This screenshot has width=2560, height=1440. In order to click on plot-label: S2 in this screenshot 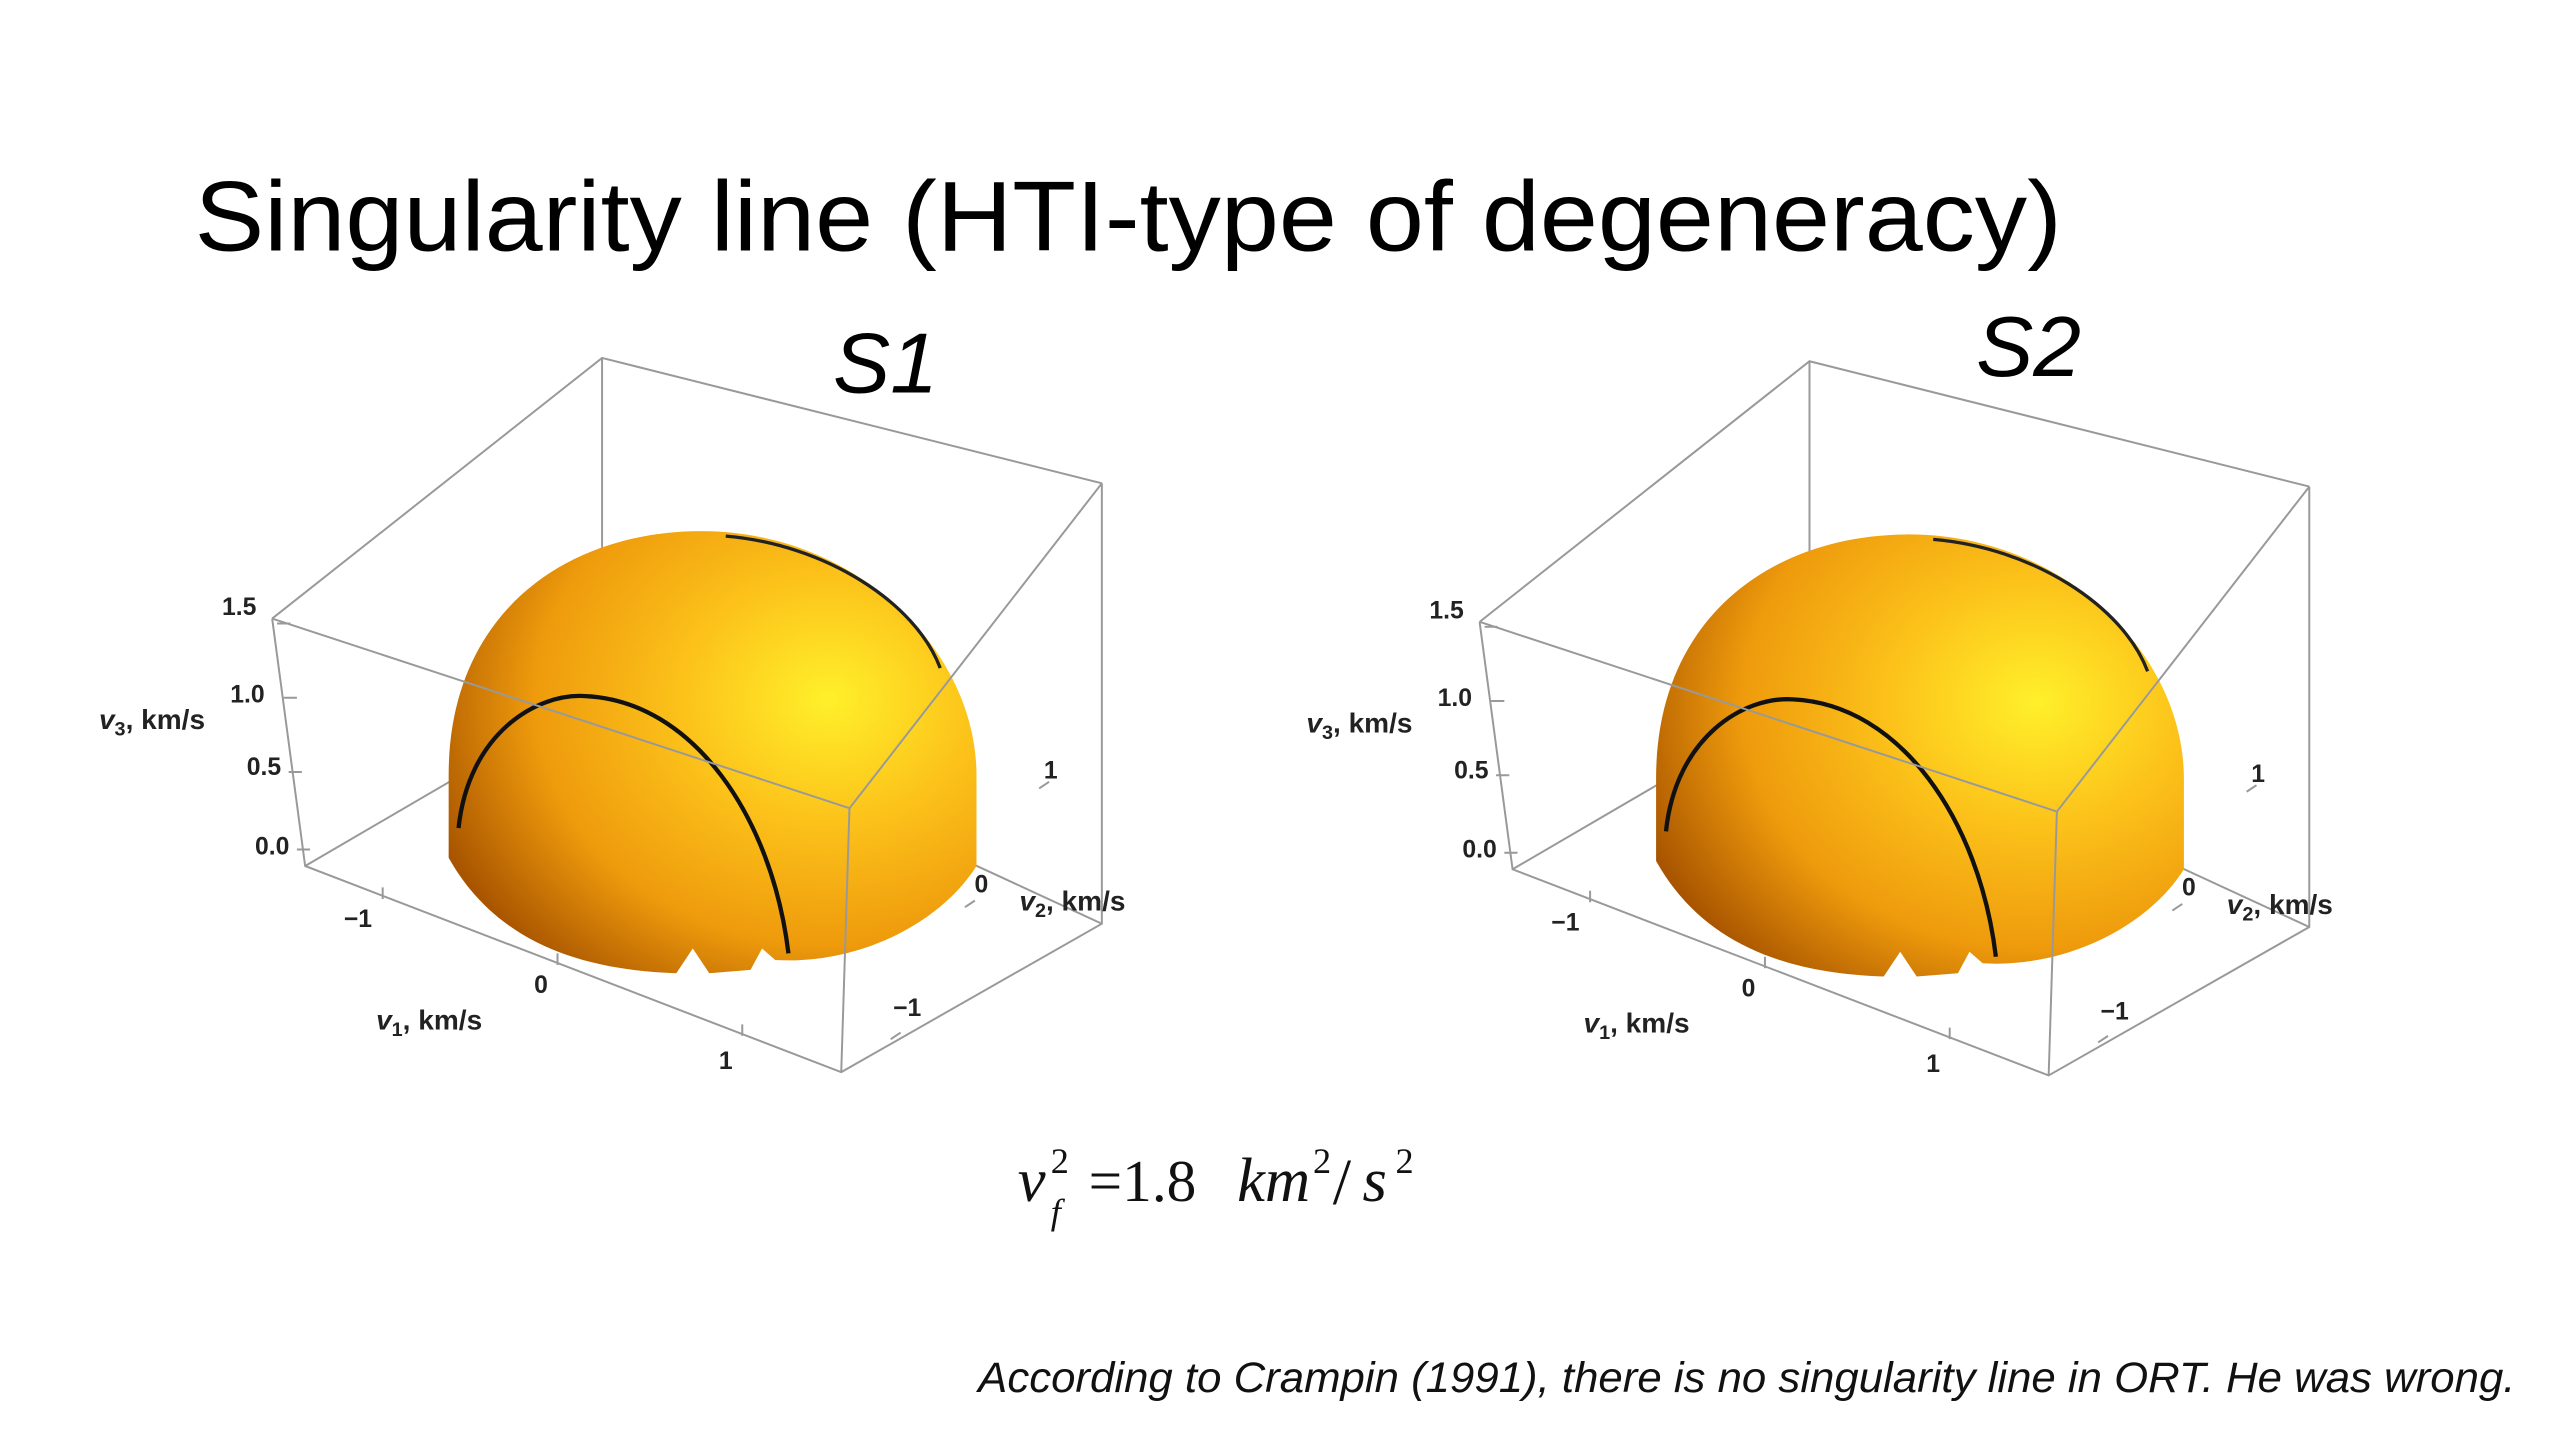, I will do `click(2028, 347)`.